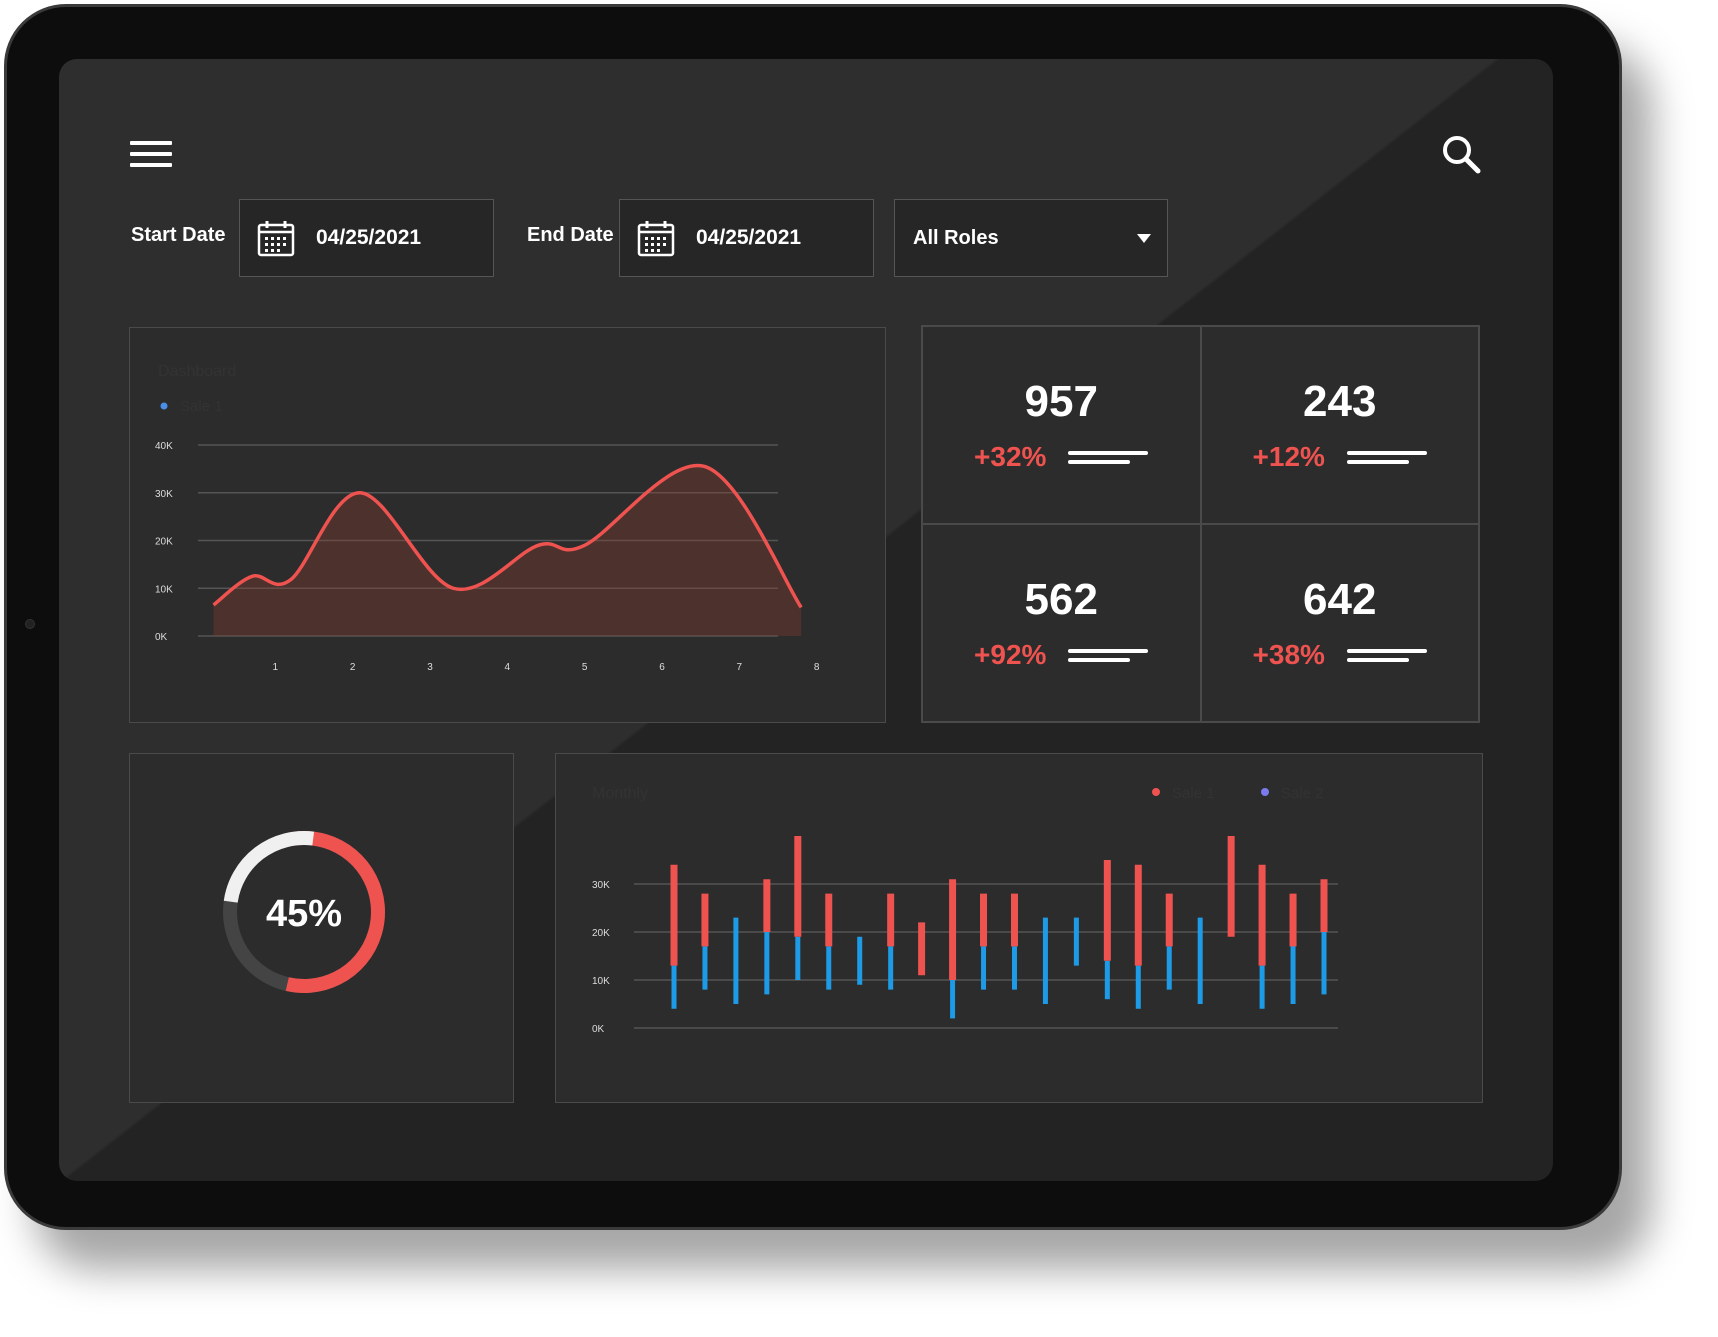 The height and width of the screenshot is (1337, 1718). I want to click on stat-value: 642, so click(1340, 599).